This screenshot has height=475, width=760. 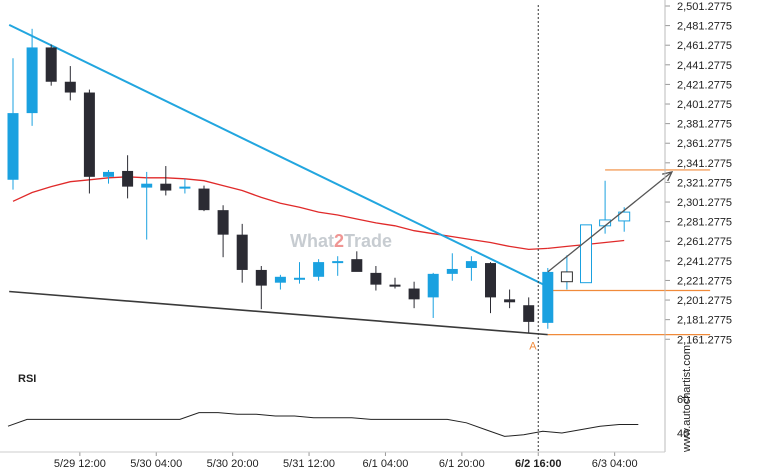 I want to click on time-tick-label: 6/3 04:00, so click(x=615, y=464).